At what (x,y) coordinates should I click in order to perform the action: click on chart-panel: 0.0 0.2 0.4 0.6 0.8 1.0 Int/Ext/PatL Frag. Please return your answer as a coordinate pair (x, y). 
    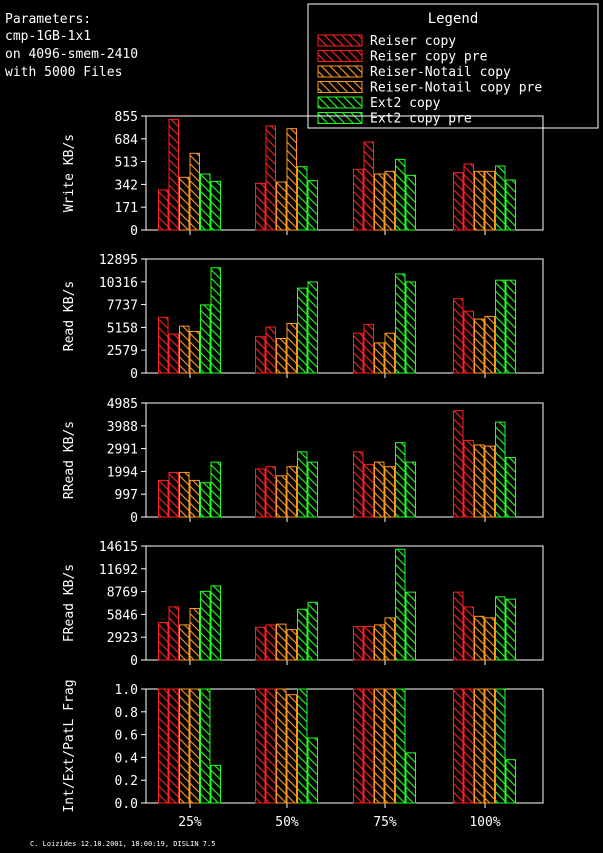
    Looking at the image, I should click on (303, 746).